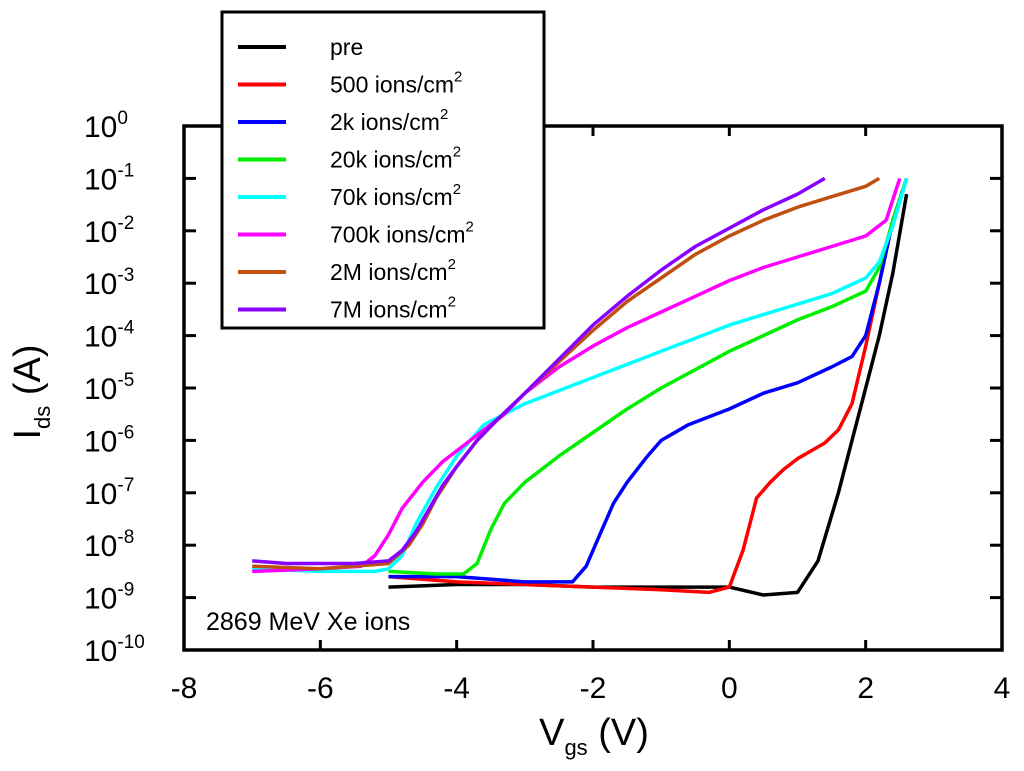 This screenshot has height=771, width=1024. What do you see at coordinates (395, 158) in the screenshot?
I see `legend-label: 20k ions/cm2` at bounding box center [395, 158].